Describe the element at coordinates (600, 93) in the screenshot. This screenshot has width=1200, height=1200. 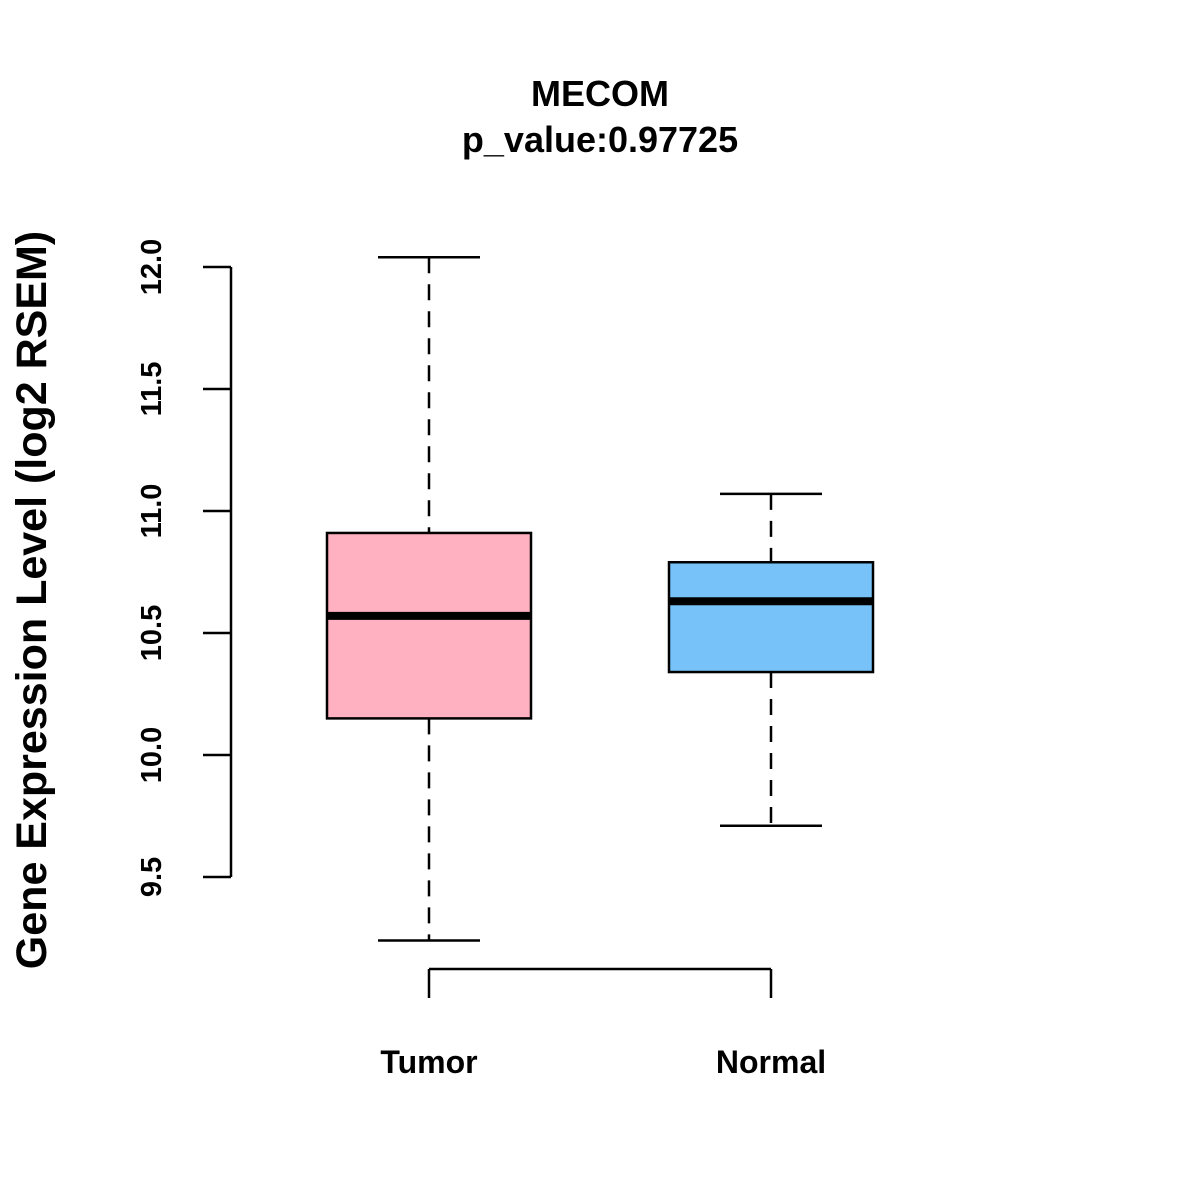
I see `chart-title: MECOM` at that location.